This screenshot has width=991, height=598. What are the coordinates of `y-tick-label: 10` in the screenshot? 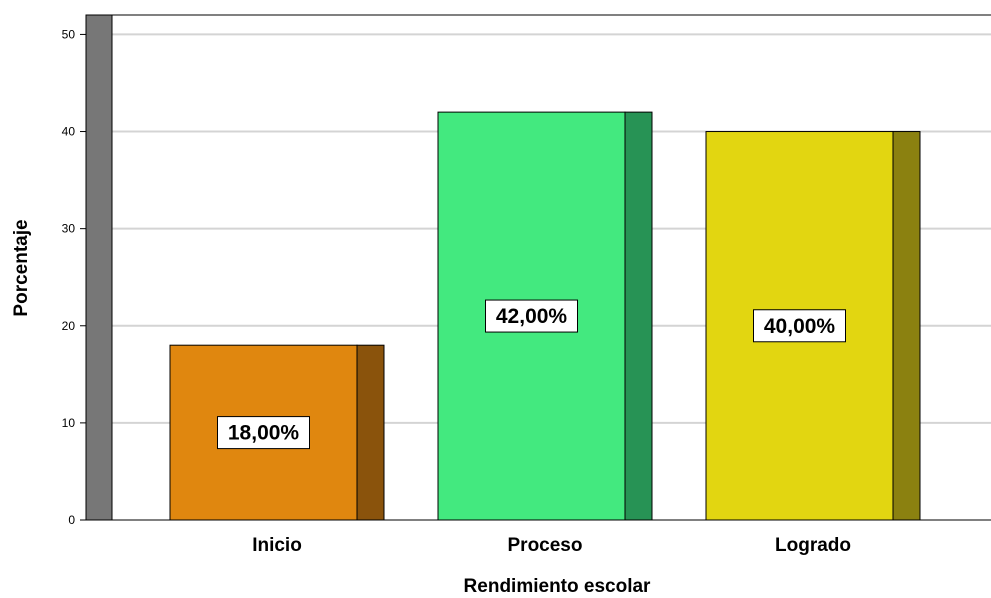 It's located at (69, 423).